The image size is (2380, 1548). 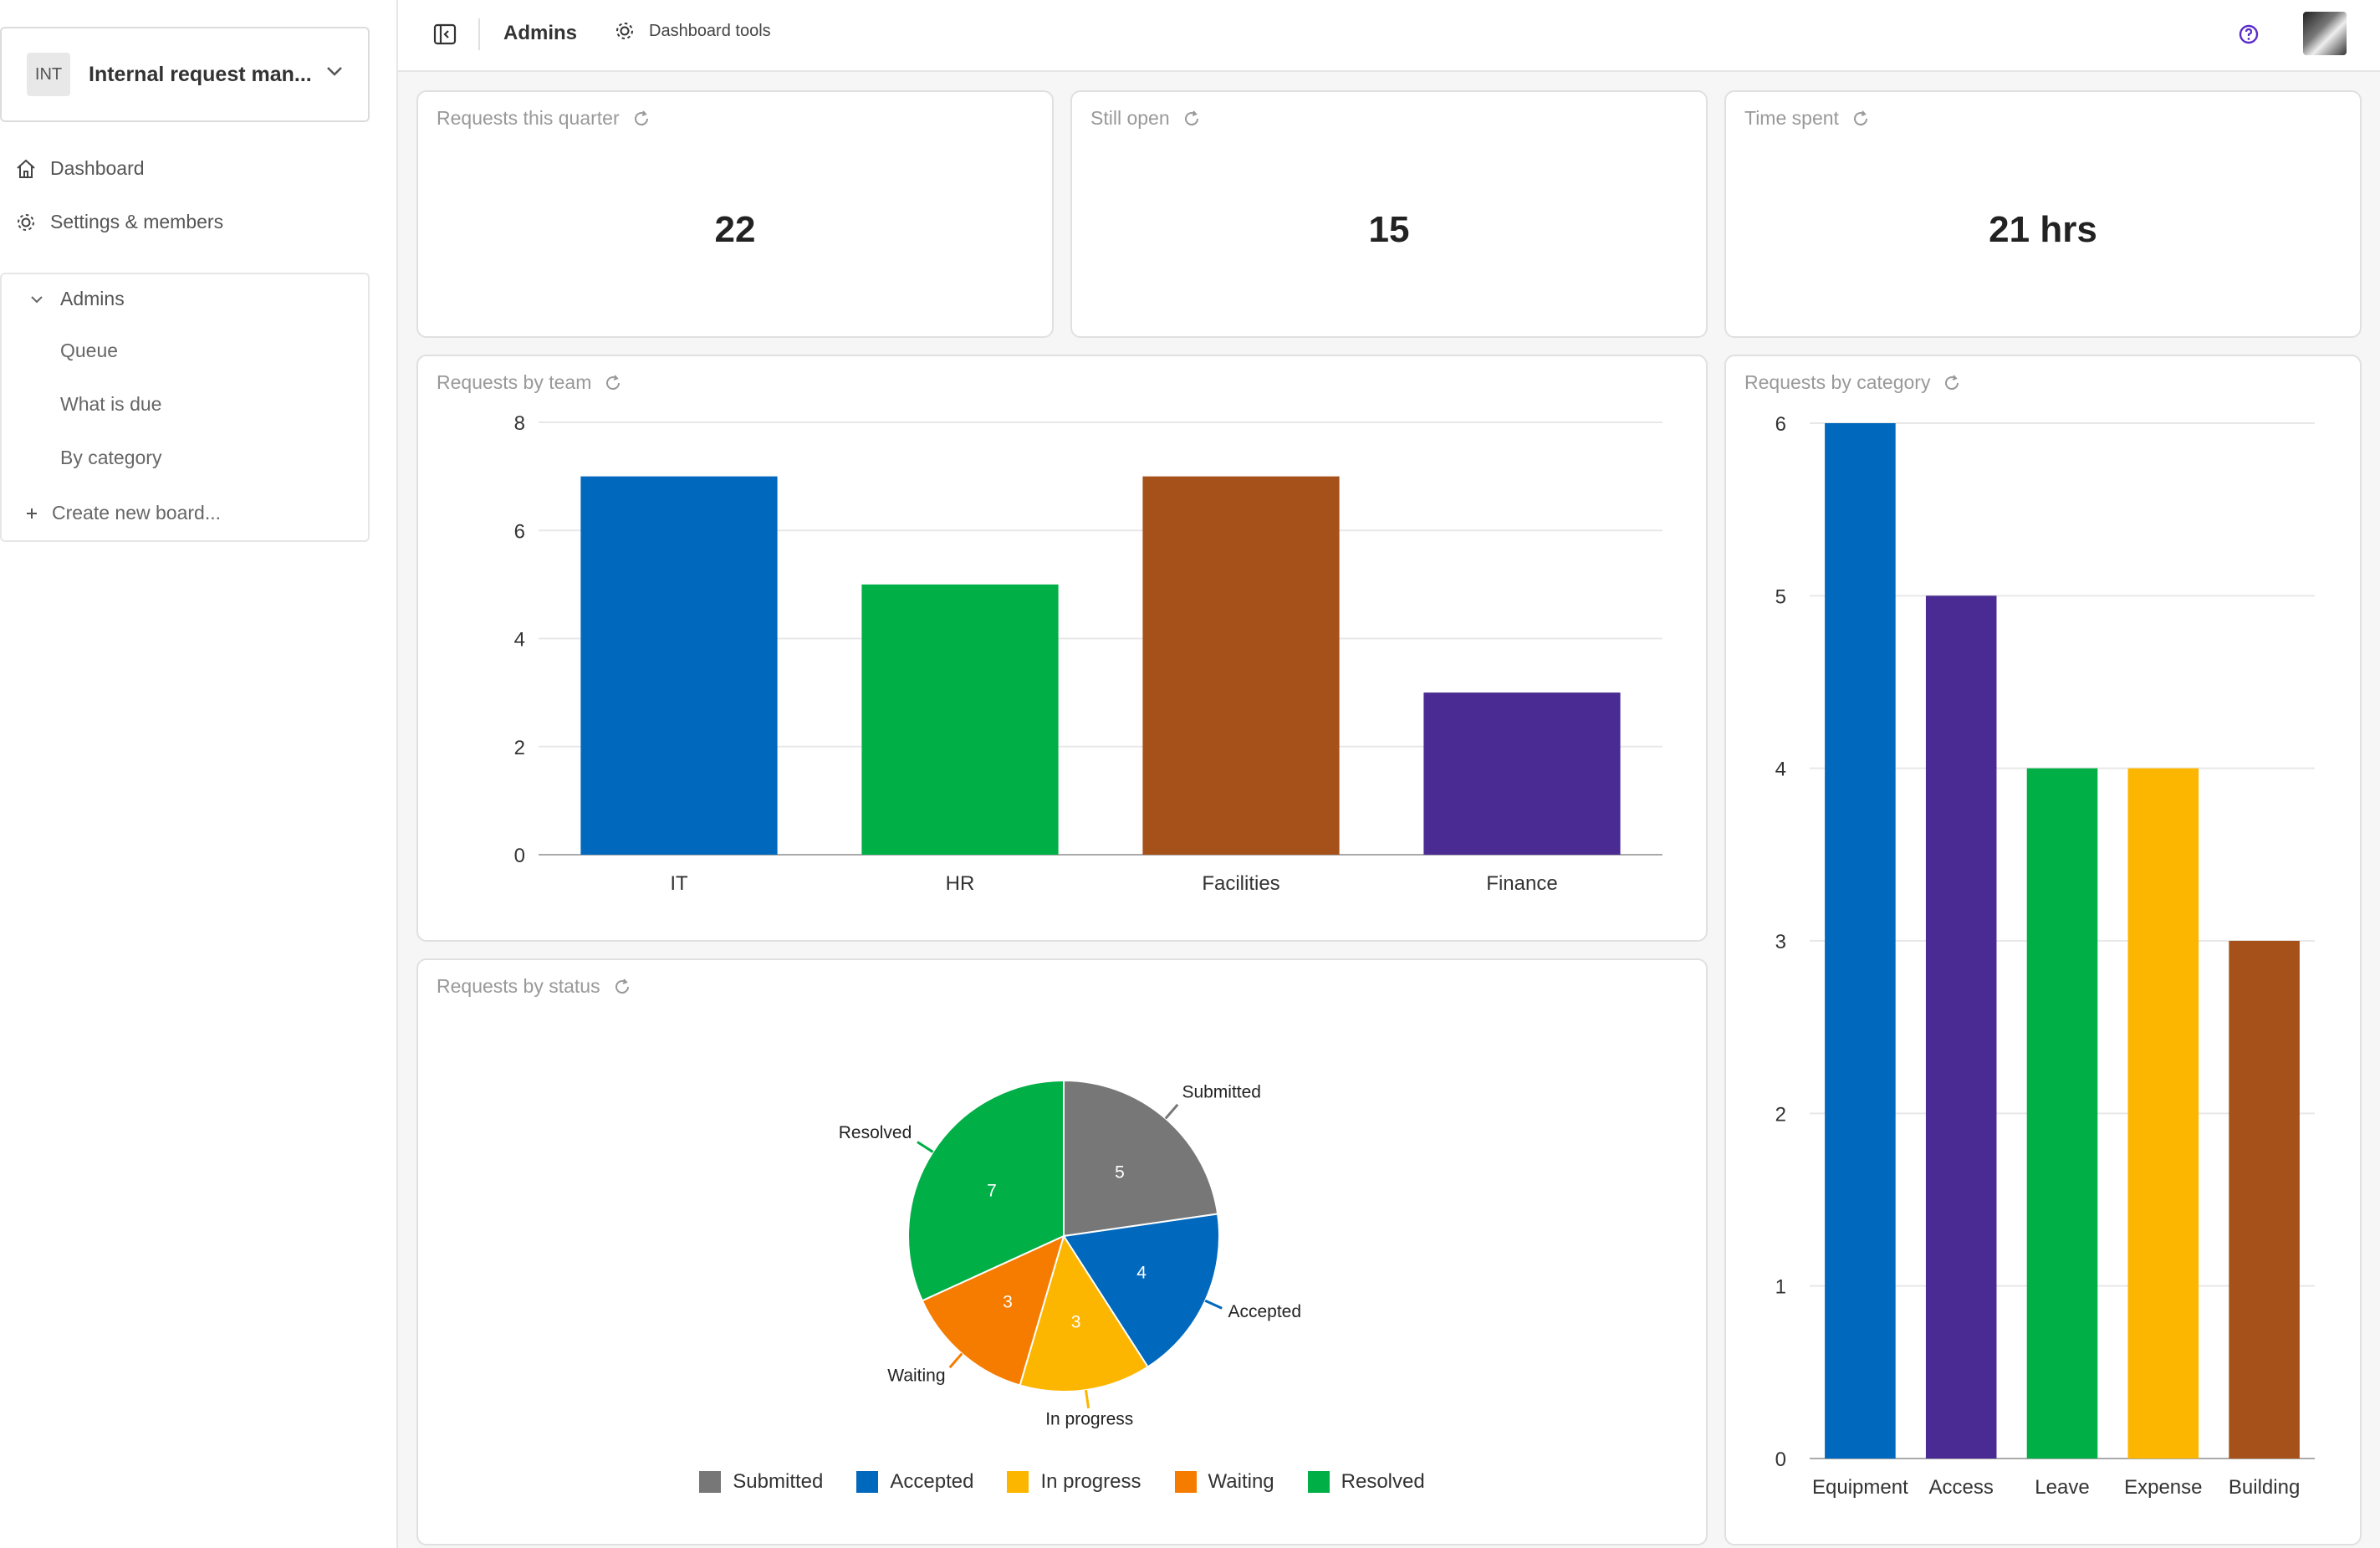 I want to click on nav-dashboard: Dashboard, so click(x=80, y=168).